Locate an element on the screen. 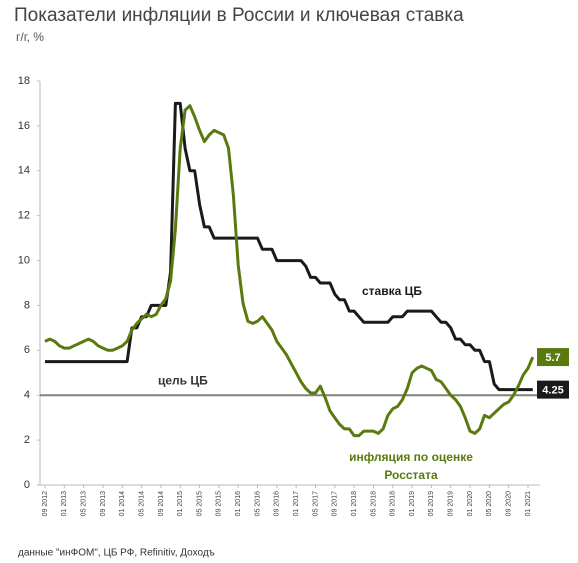 The image size is (578, 563). x-tick-label: 09 2020 is located at coordinates (509, 503).